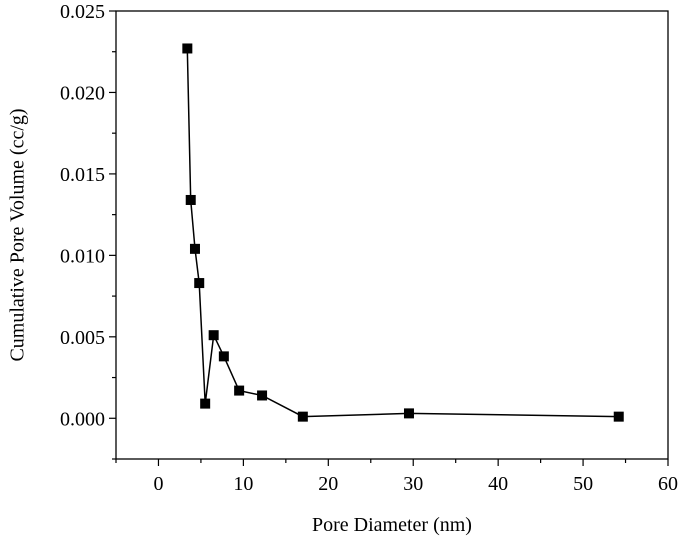 The image size is (685, 543). Describe the element at coordinates (82, 93) in the screenshot. I see `y-tick-label: 0.020` at that location.